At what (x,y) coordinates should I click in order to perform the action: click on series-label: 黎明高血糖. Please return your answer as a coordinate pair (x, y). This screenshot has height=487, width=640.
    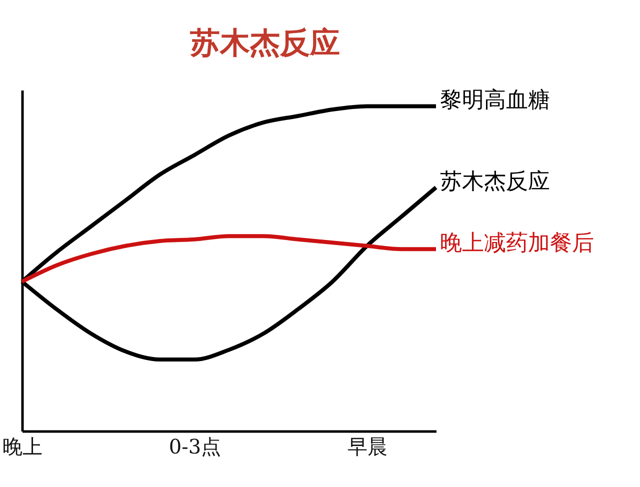
    Looking at the image, I should click on (495, 101).